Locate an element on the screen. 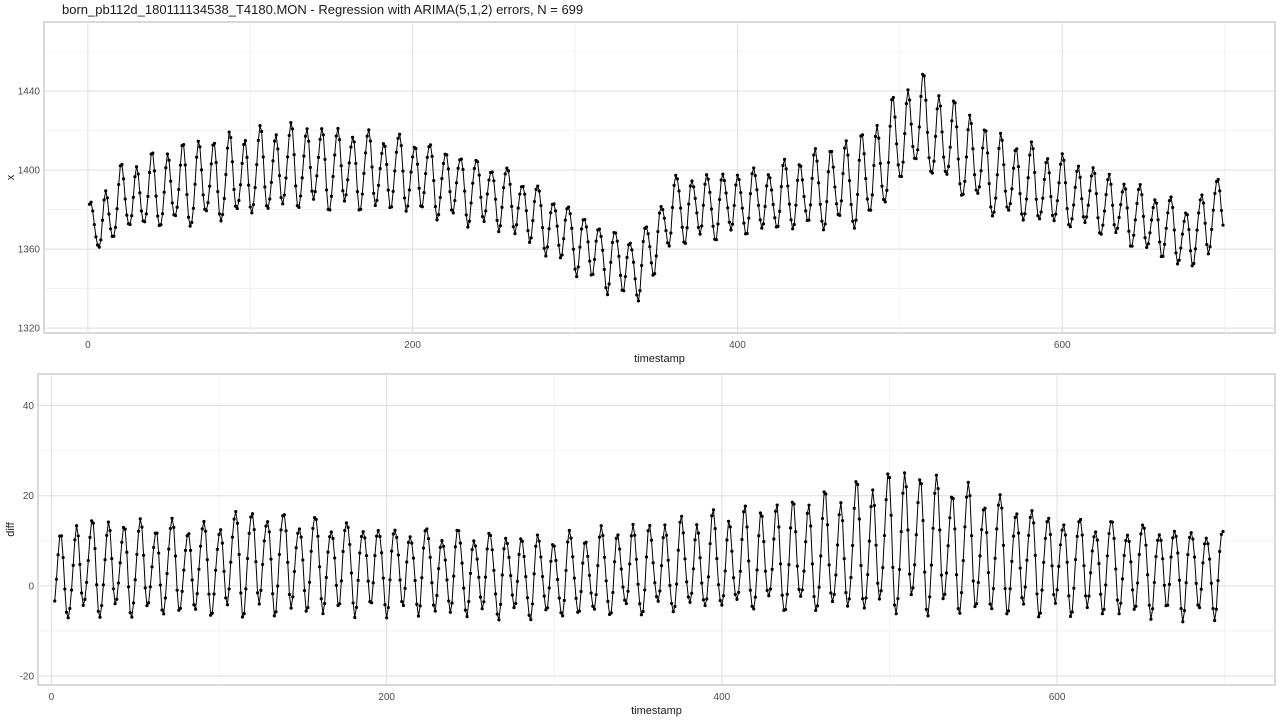  x-tick-label: 400 is located at coordinates (737, 345).